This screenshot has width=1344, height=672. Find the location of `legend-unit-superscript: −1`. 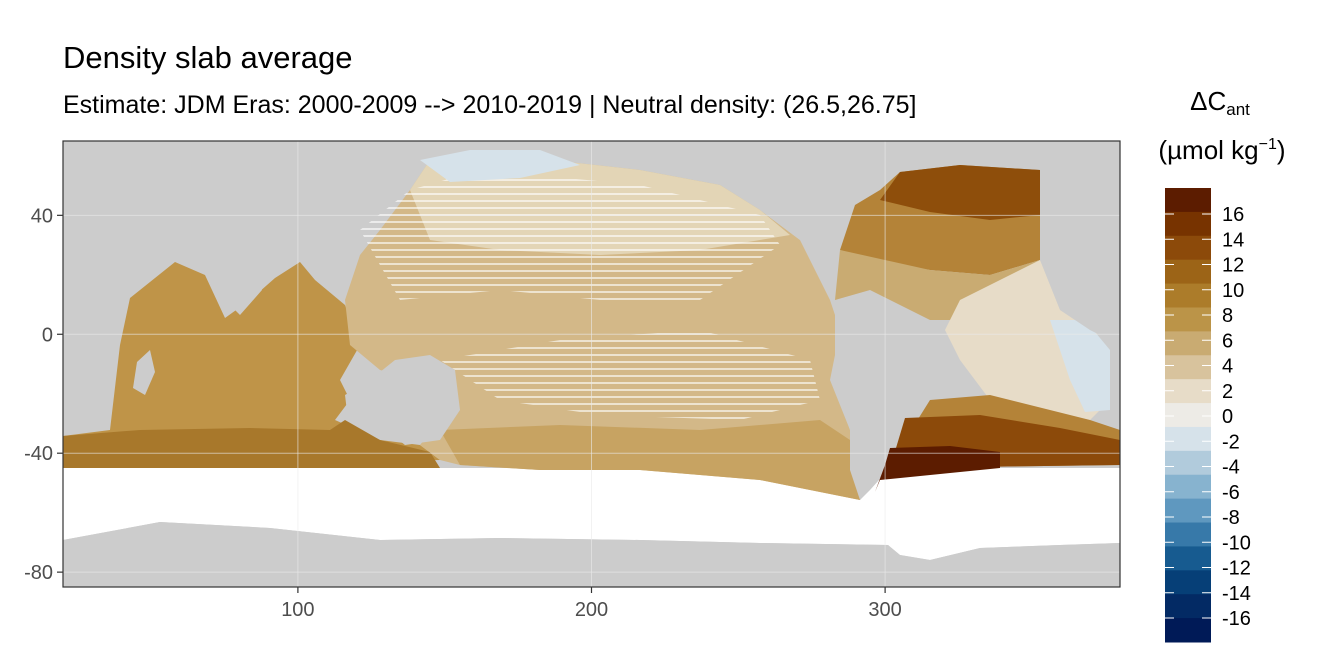

legend-unit-superscript: −1 is located at coordinates (1267, 144).